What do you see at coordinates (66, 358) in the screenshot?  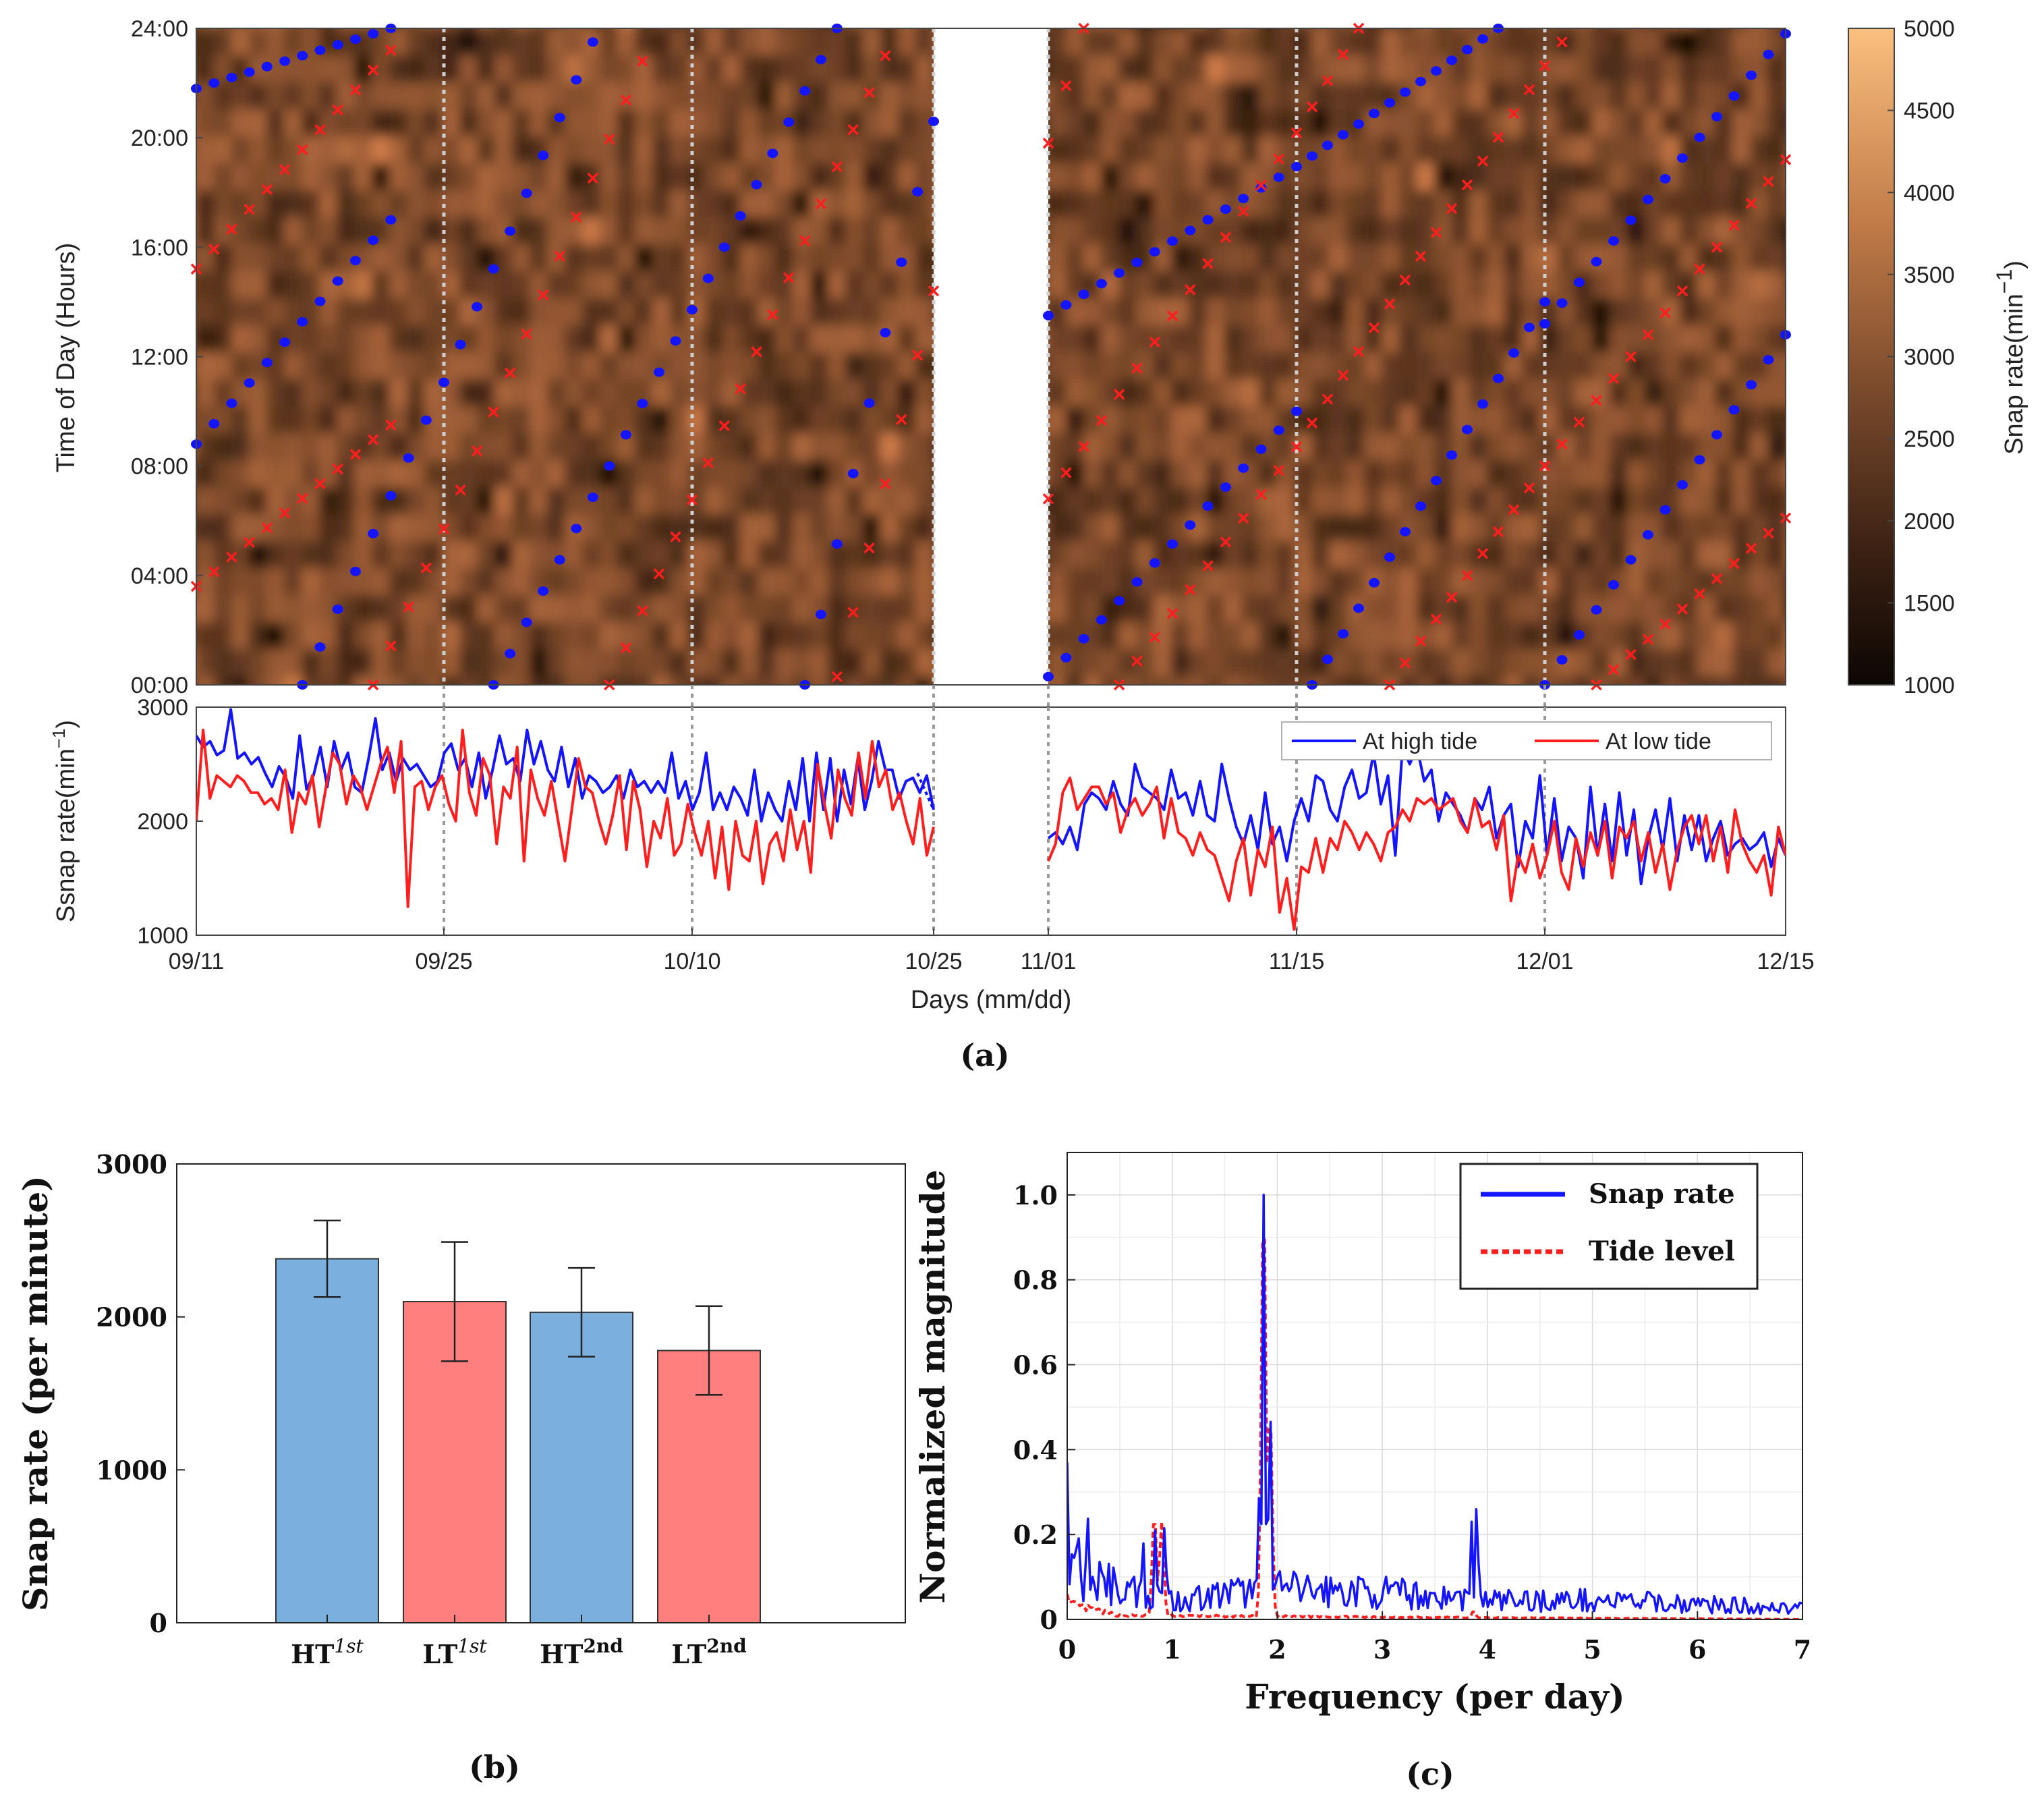 I see `heatmap-y-label: Time of Day (Hours)` at bounding box center [66, 358].